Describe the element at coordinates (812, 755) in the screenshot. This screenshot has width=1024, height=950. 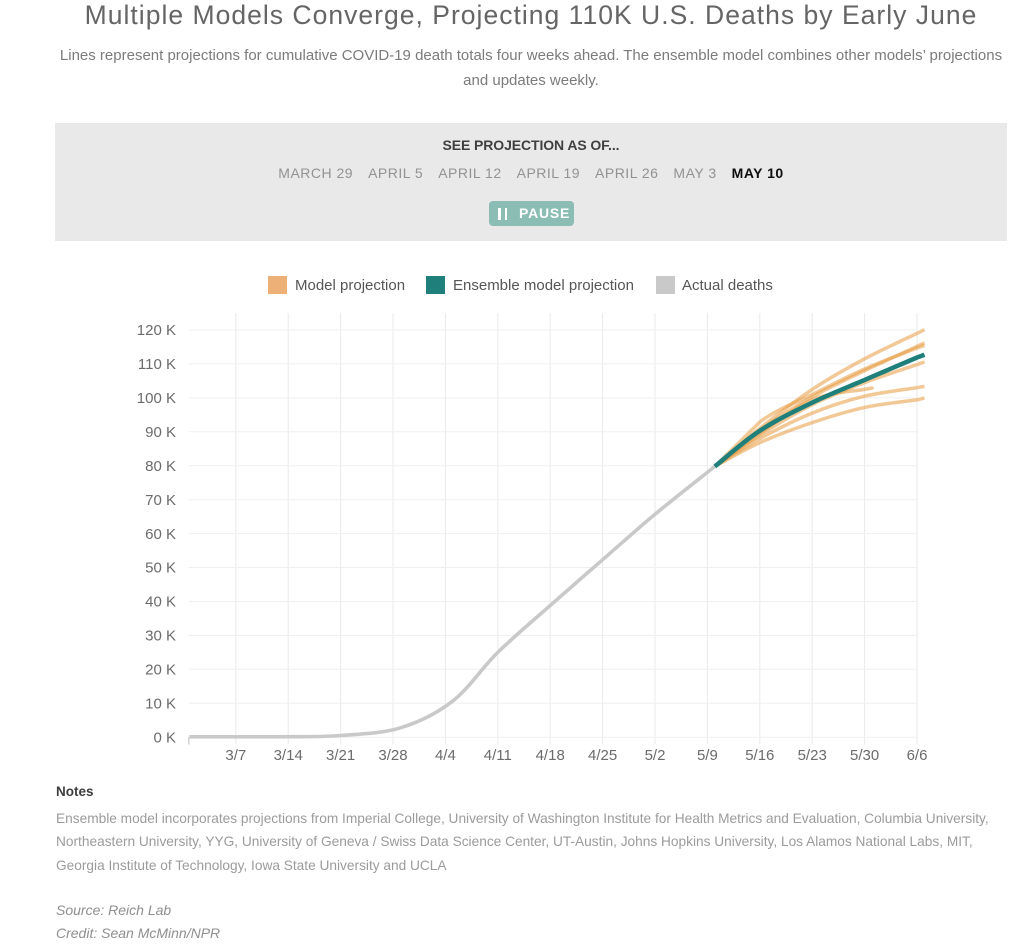
I see `svg-text: 5/23` at that location.